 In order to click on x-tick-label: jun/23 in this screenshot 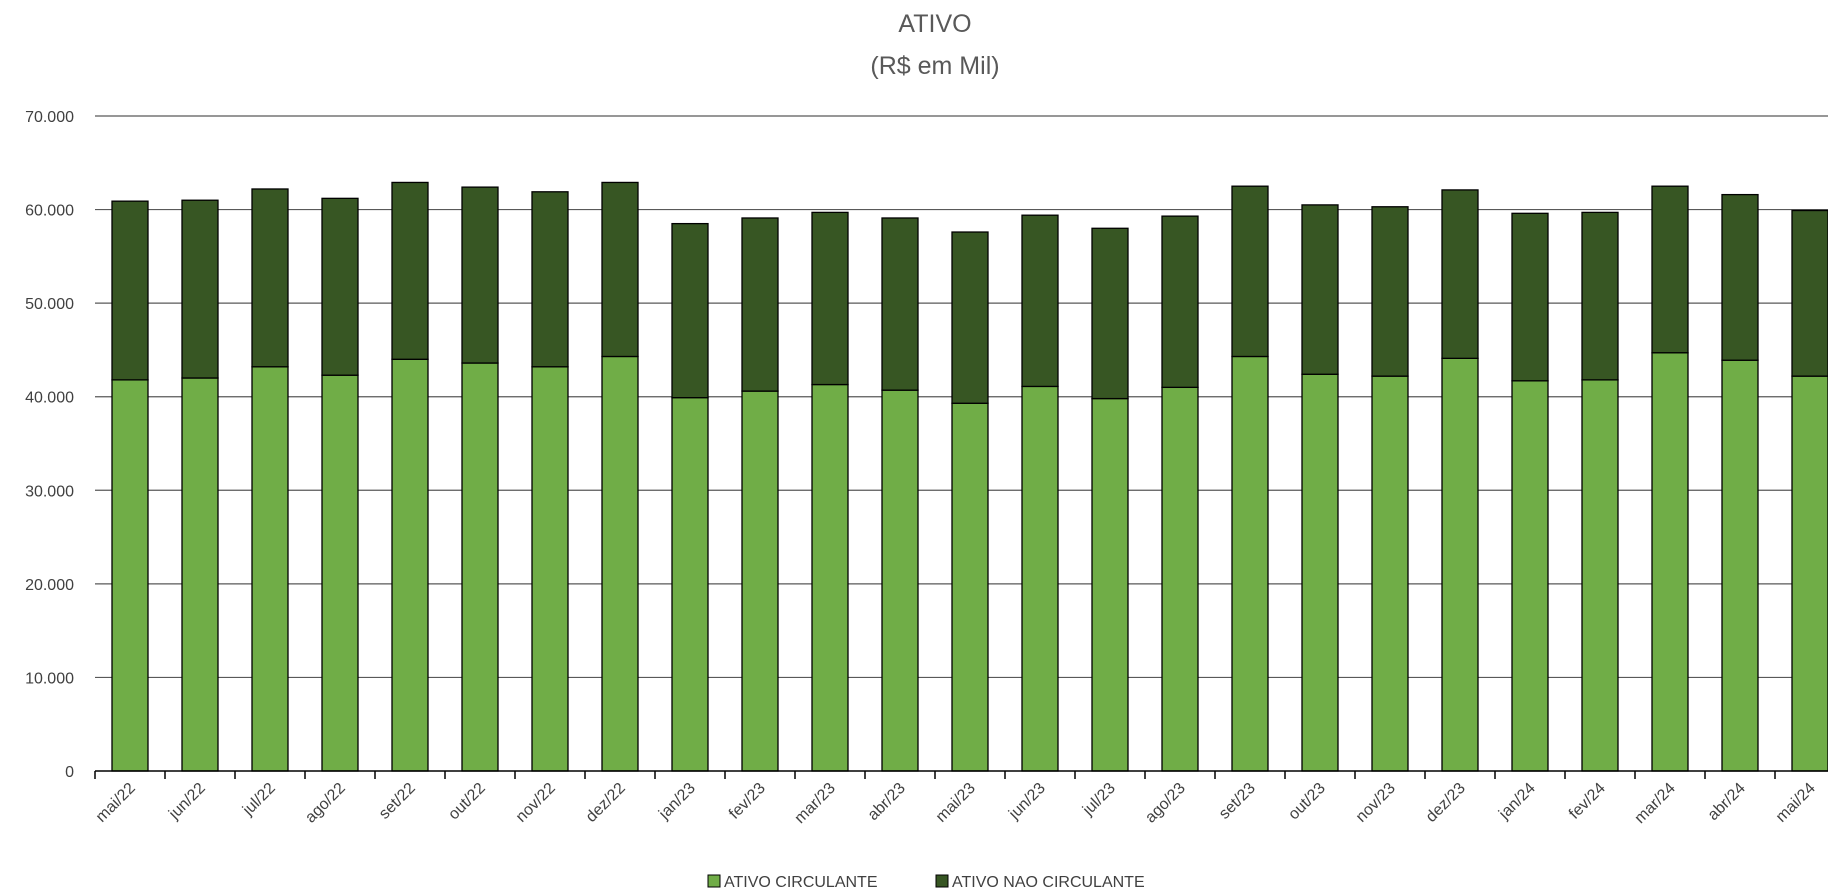, I will do `click(1027, 802)`.